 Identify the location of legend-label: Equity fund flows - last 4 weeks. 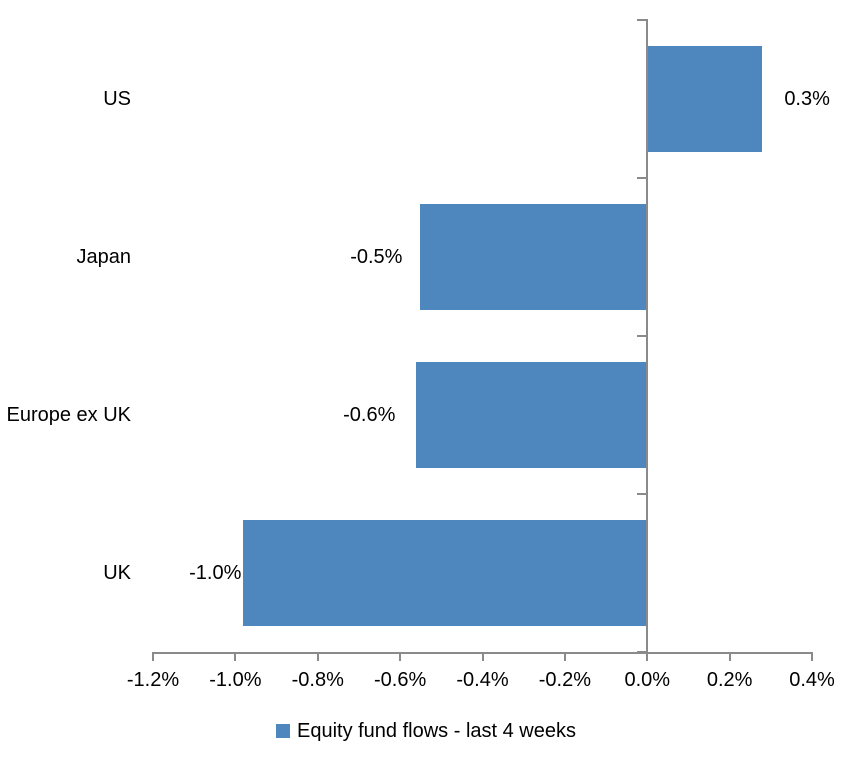
(436, 730).